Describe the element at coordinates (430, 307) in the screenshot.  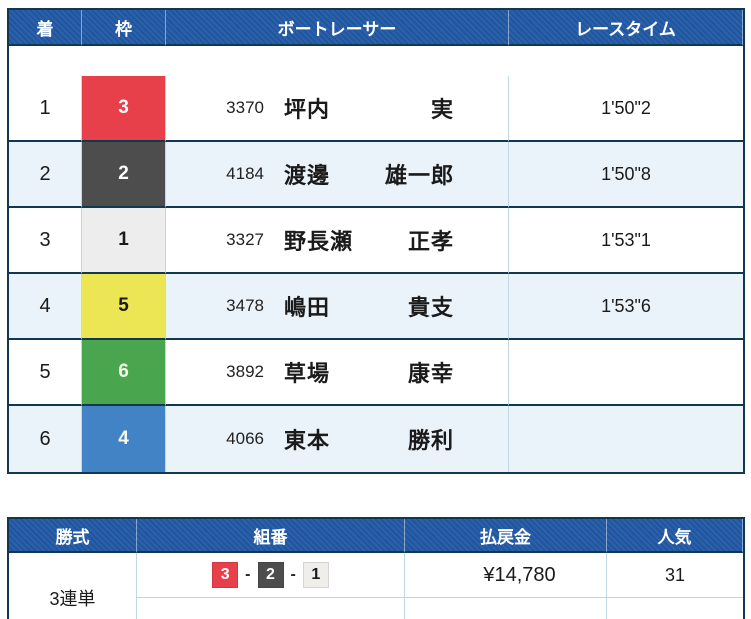
I see `racer-given-name: 貴支` at that location.